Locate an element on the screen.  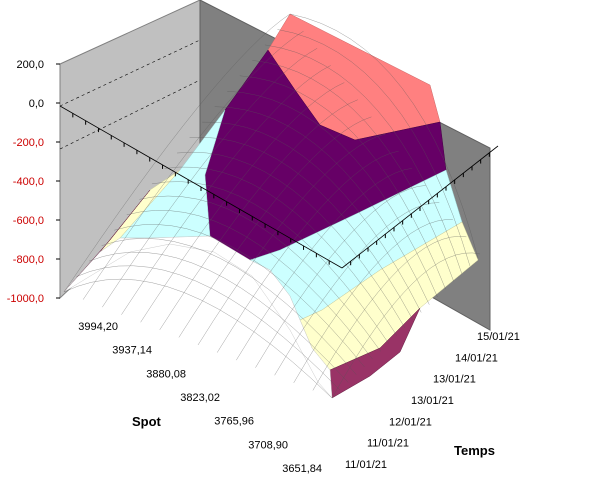
z-tick-label: -600,0 is located at coordinates (28, 221).